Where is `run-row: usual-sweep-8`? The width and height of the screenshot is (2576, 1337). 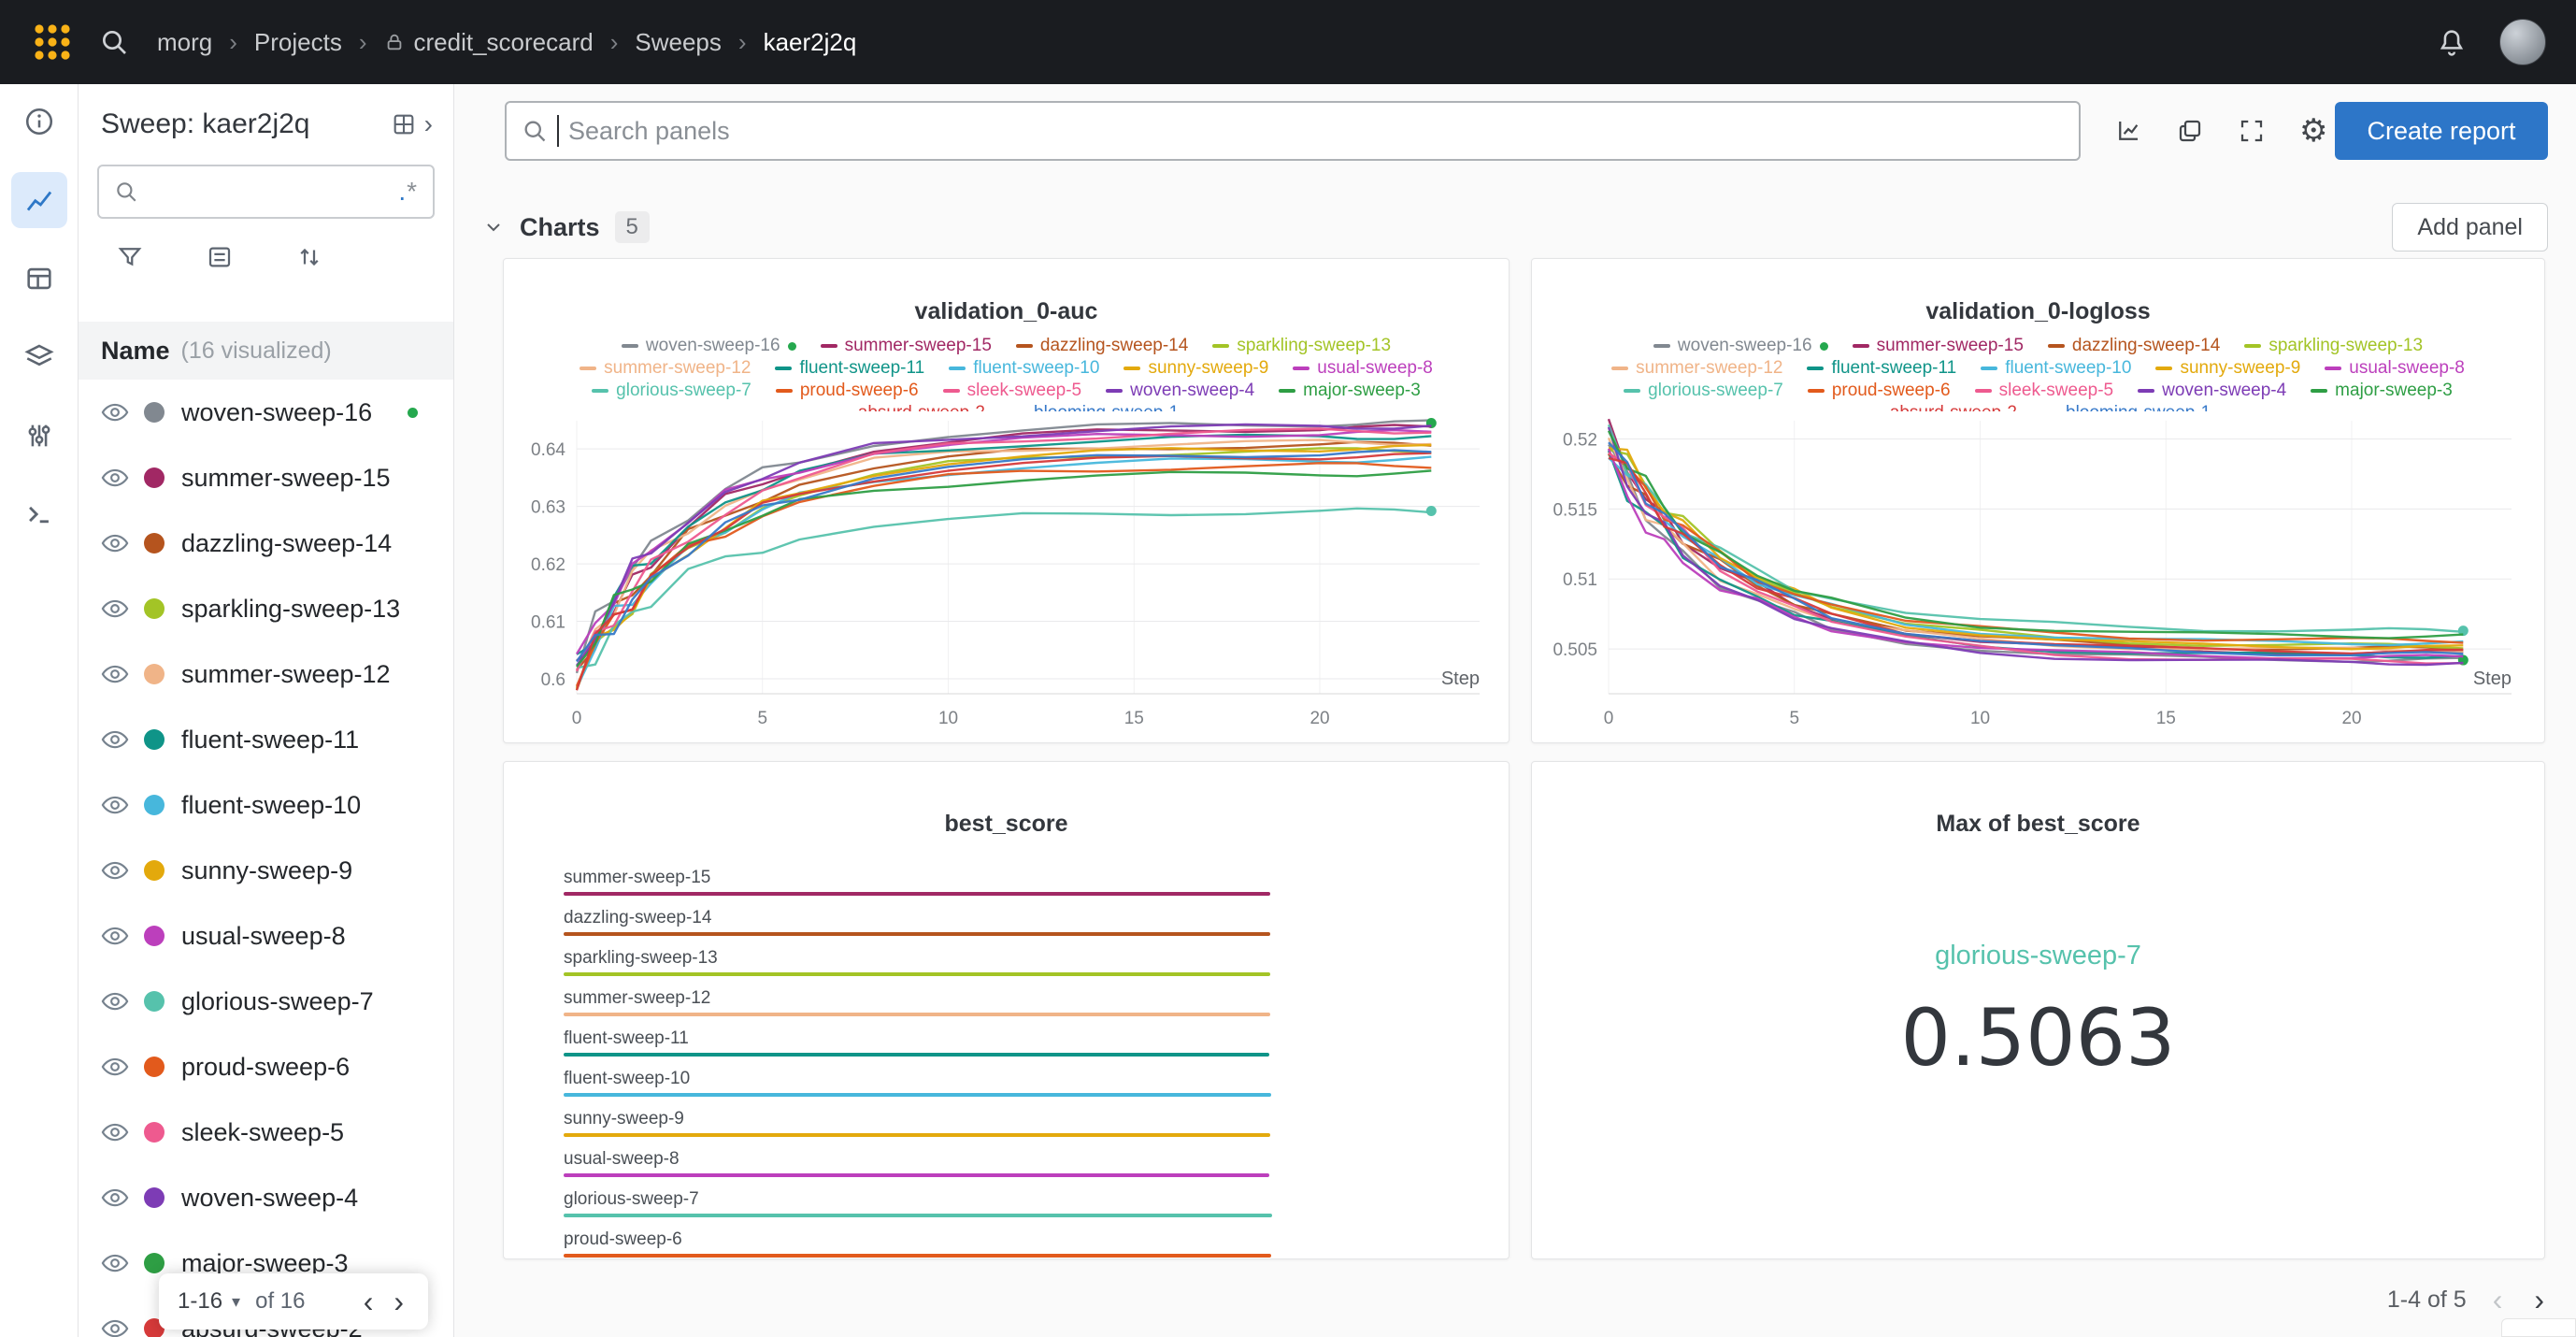 run-row: usual-sweep-8 is located at coordinates (266, 936).